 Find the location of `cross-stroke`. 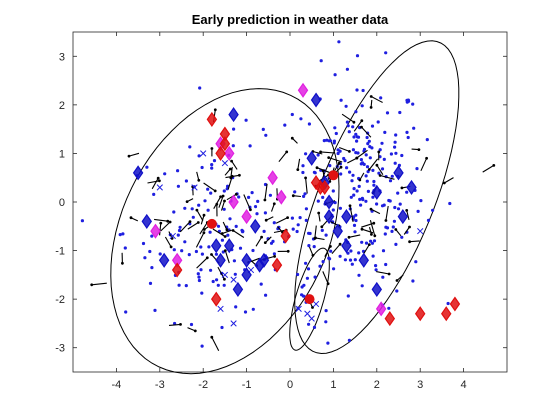

cross-stroke is located at coordinates (203, 153).